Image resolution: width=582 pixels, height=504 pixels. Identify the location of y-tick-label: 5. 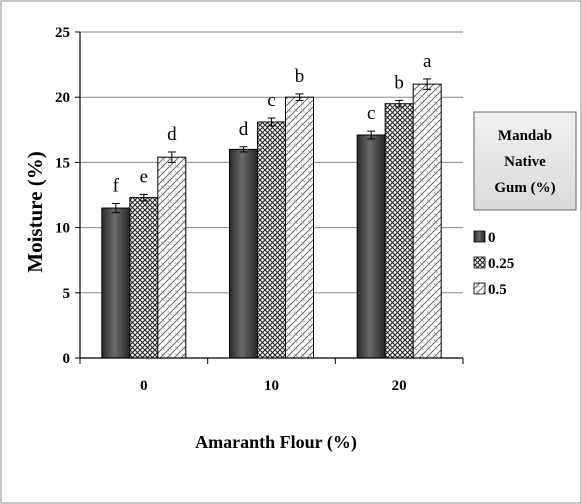
(67, 294).